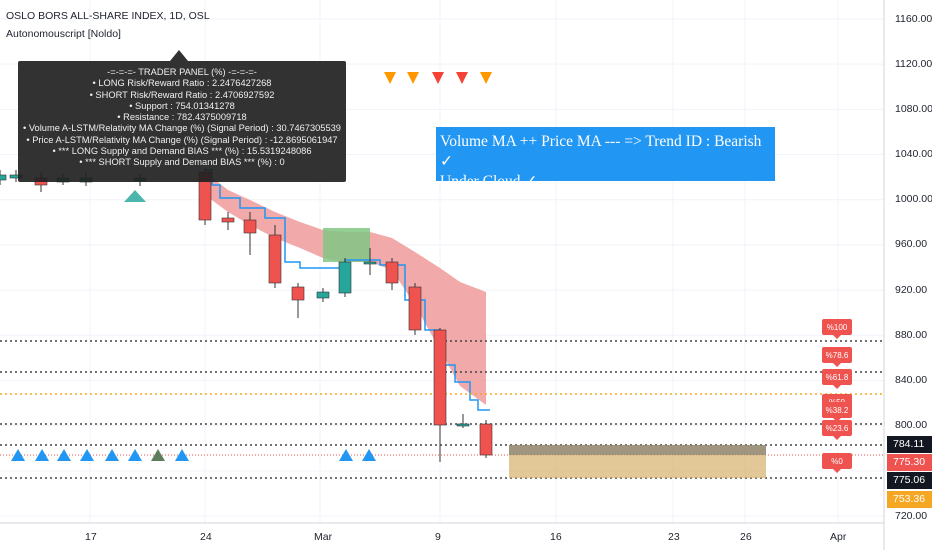  Describe the element at coordinates (674, 537) in the screenshot. I see `time-tick: 23` at that location.